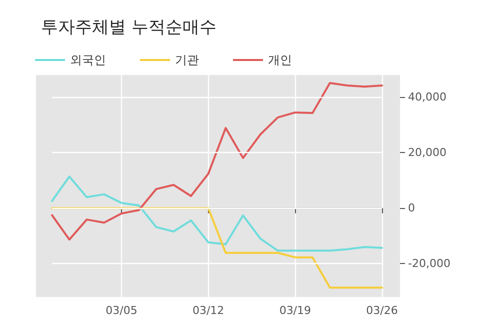  What do you see at coordinates (429, 263) in the screenshot?
I see `y-tick-label: -20,000` at bounding box center [429, 263].